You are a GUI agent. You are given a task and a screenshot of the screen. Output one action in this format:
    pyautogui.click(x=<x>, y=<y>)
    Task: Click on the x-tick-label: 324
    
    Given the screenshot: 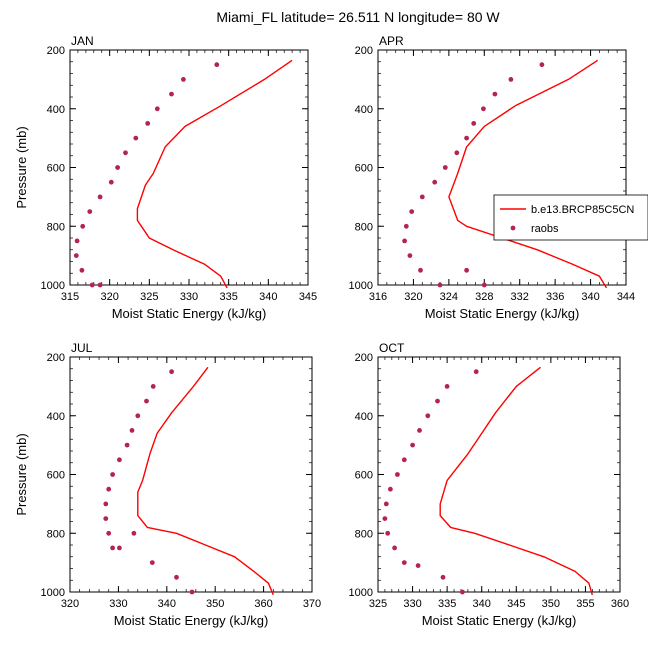 What is the action you would take?
    pyautogui.click(x=449, y=297)
    